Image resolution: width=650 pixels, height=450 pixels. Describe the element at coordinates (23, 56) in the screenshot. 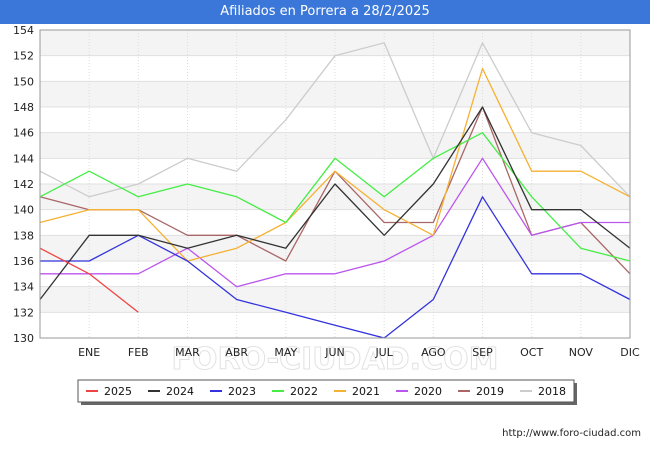

I see `y-tick-label: 152` at that location.